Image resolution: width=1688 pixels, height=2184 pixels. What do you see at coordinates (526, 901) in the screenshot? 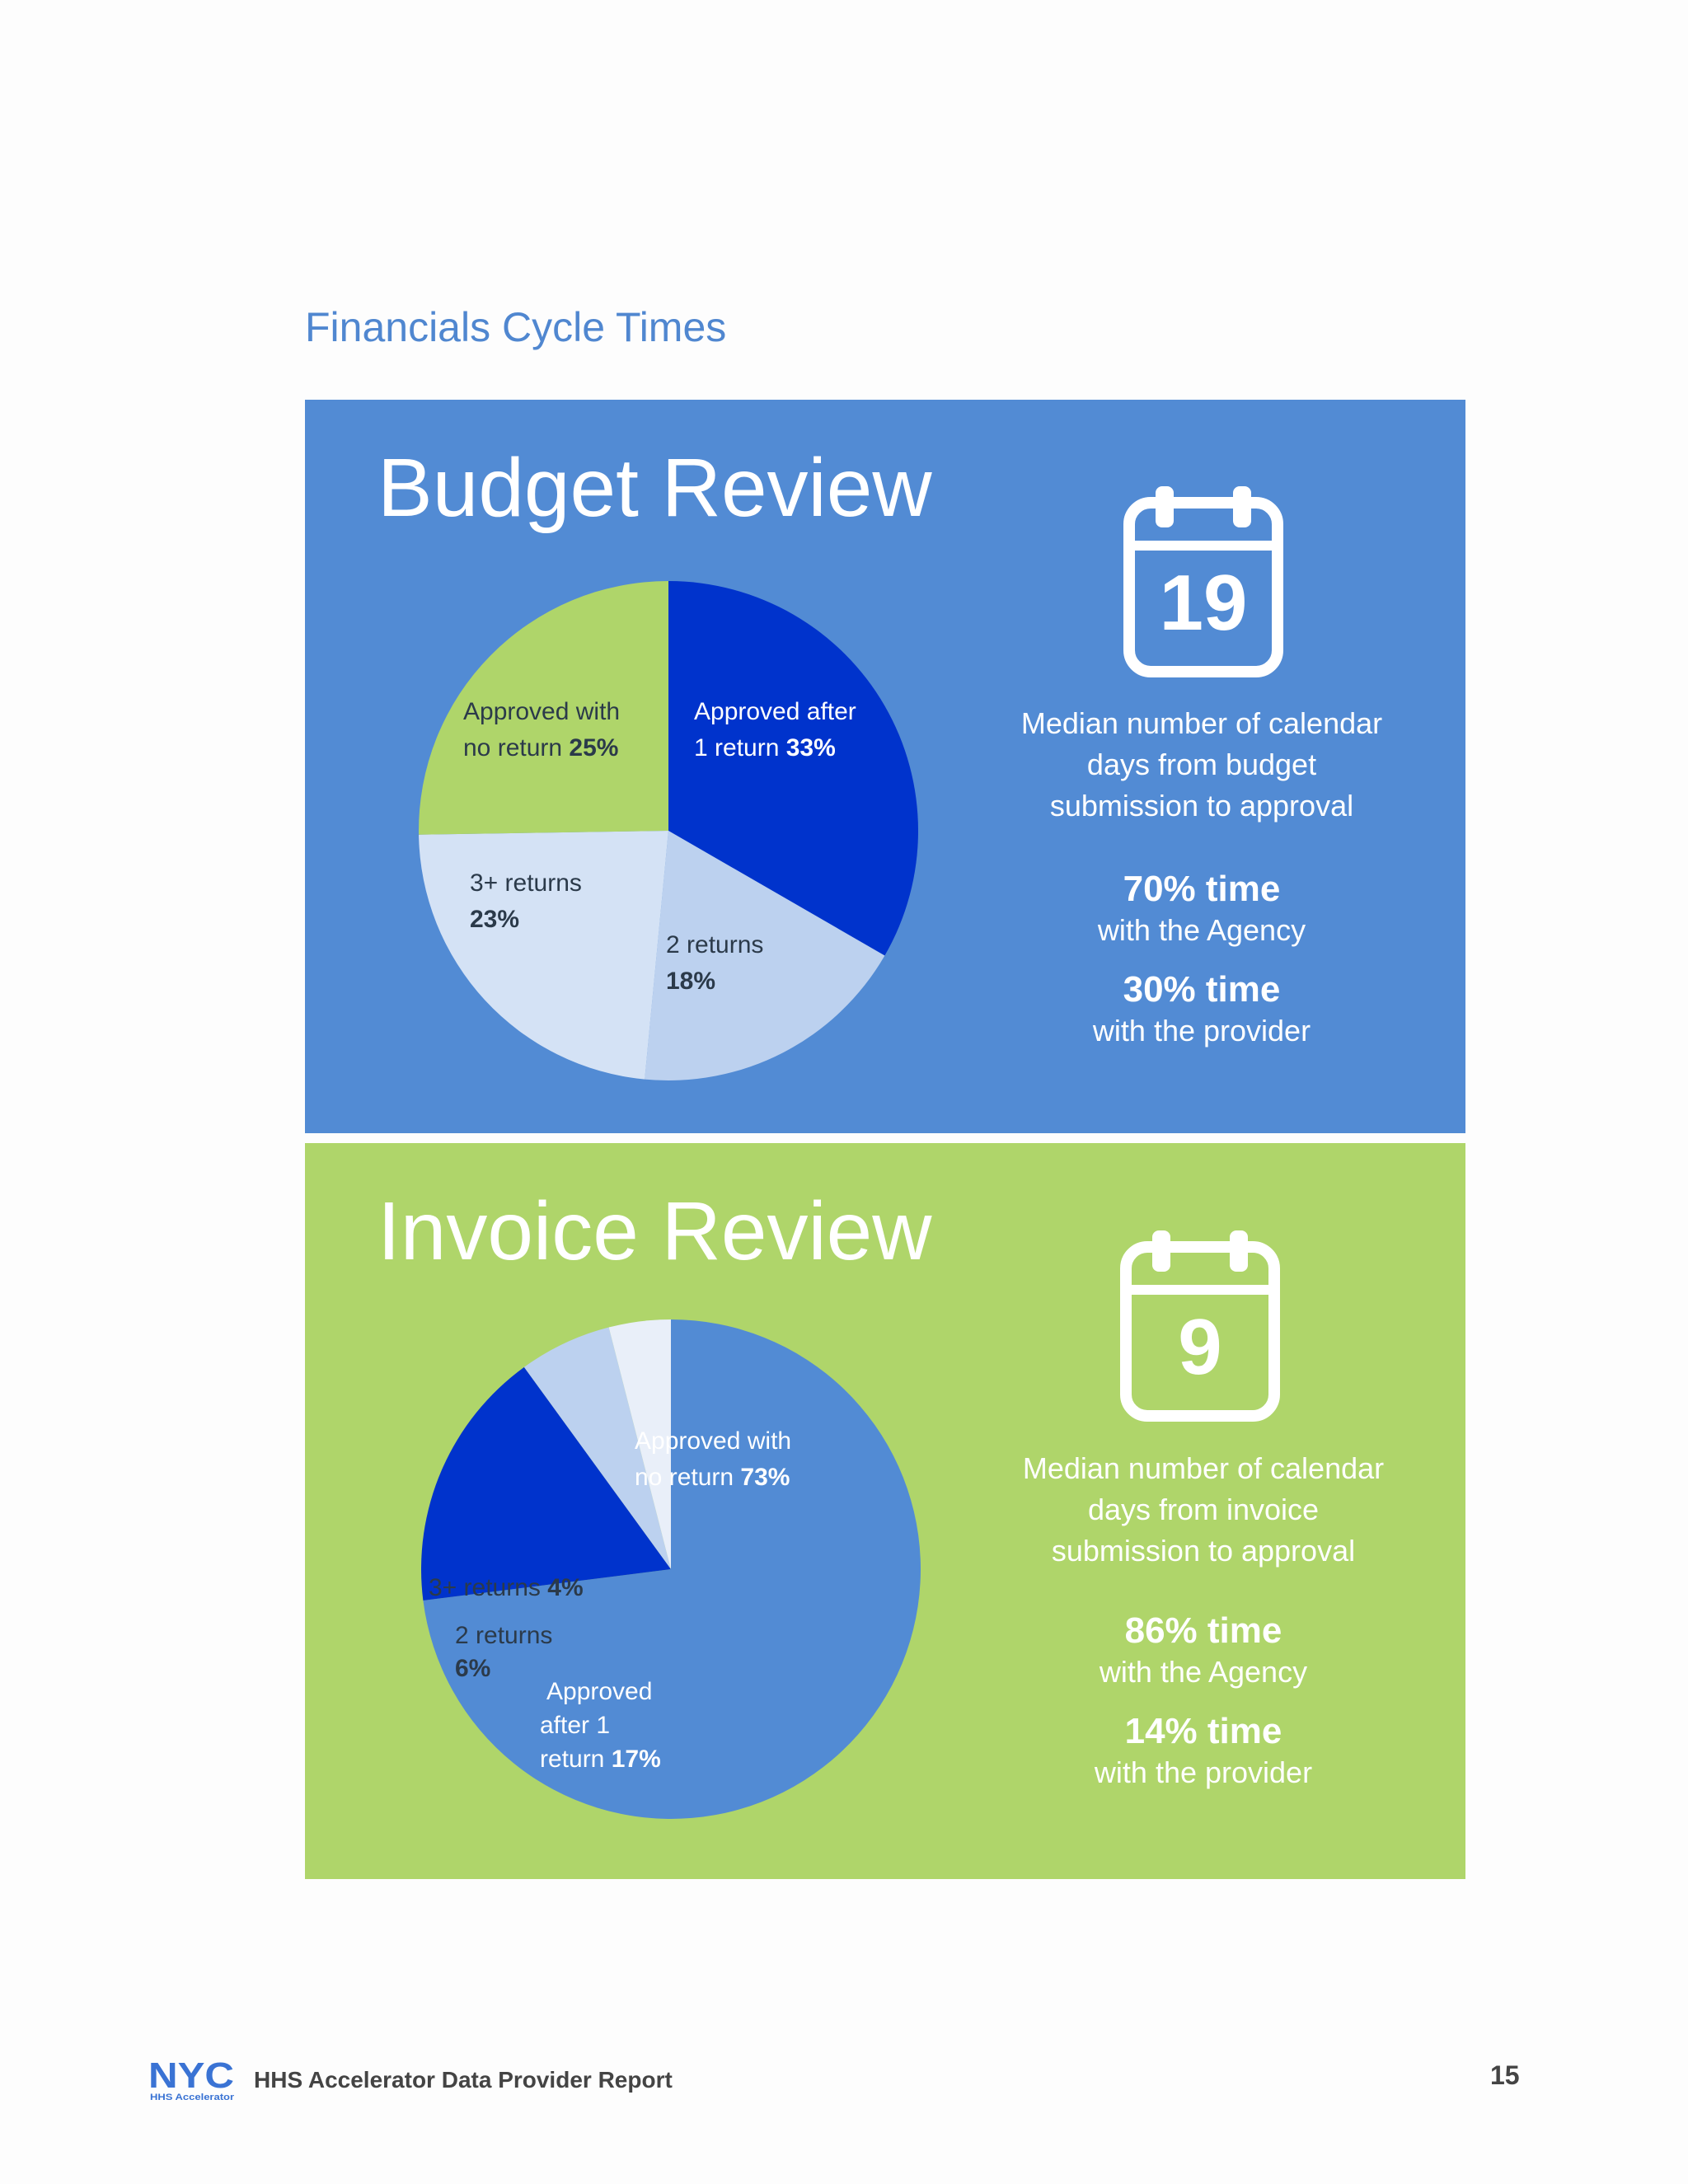
I see `budget-label-3-plus-returns: 3+ returns 23%` at bounding box center [526, 901].